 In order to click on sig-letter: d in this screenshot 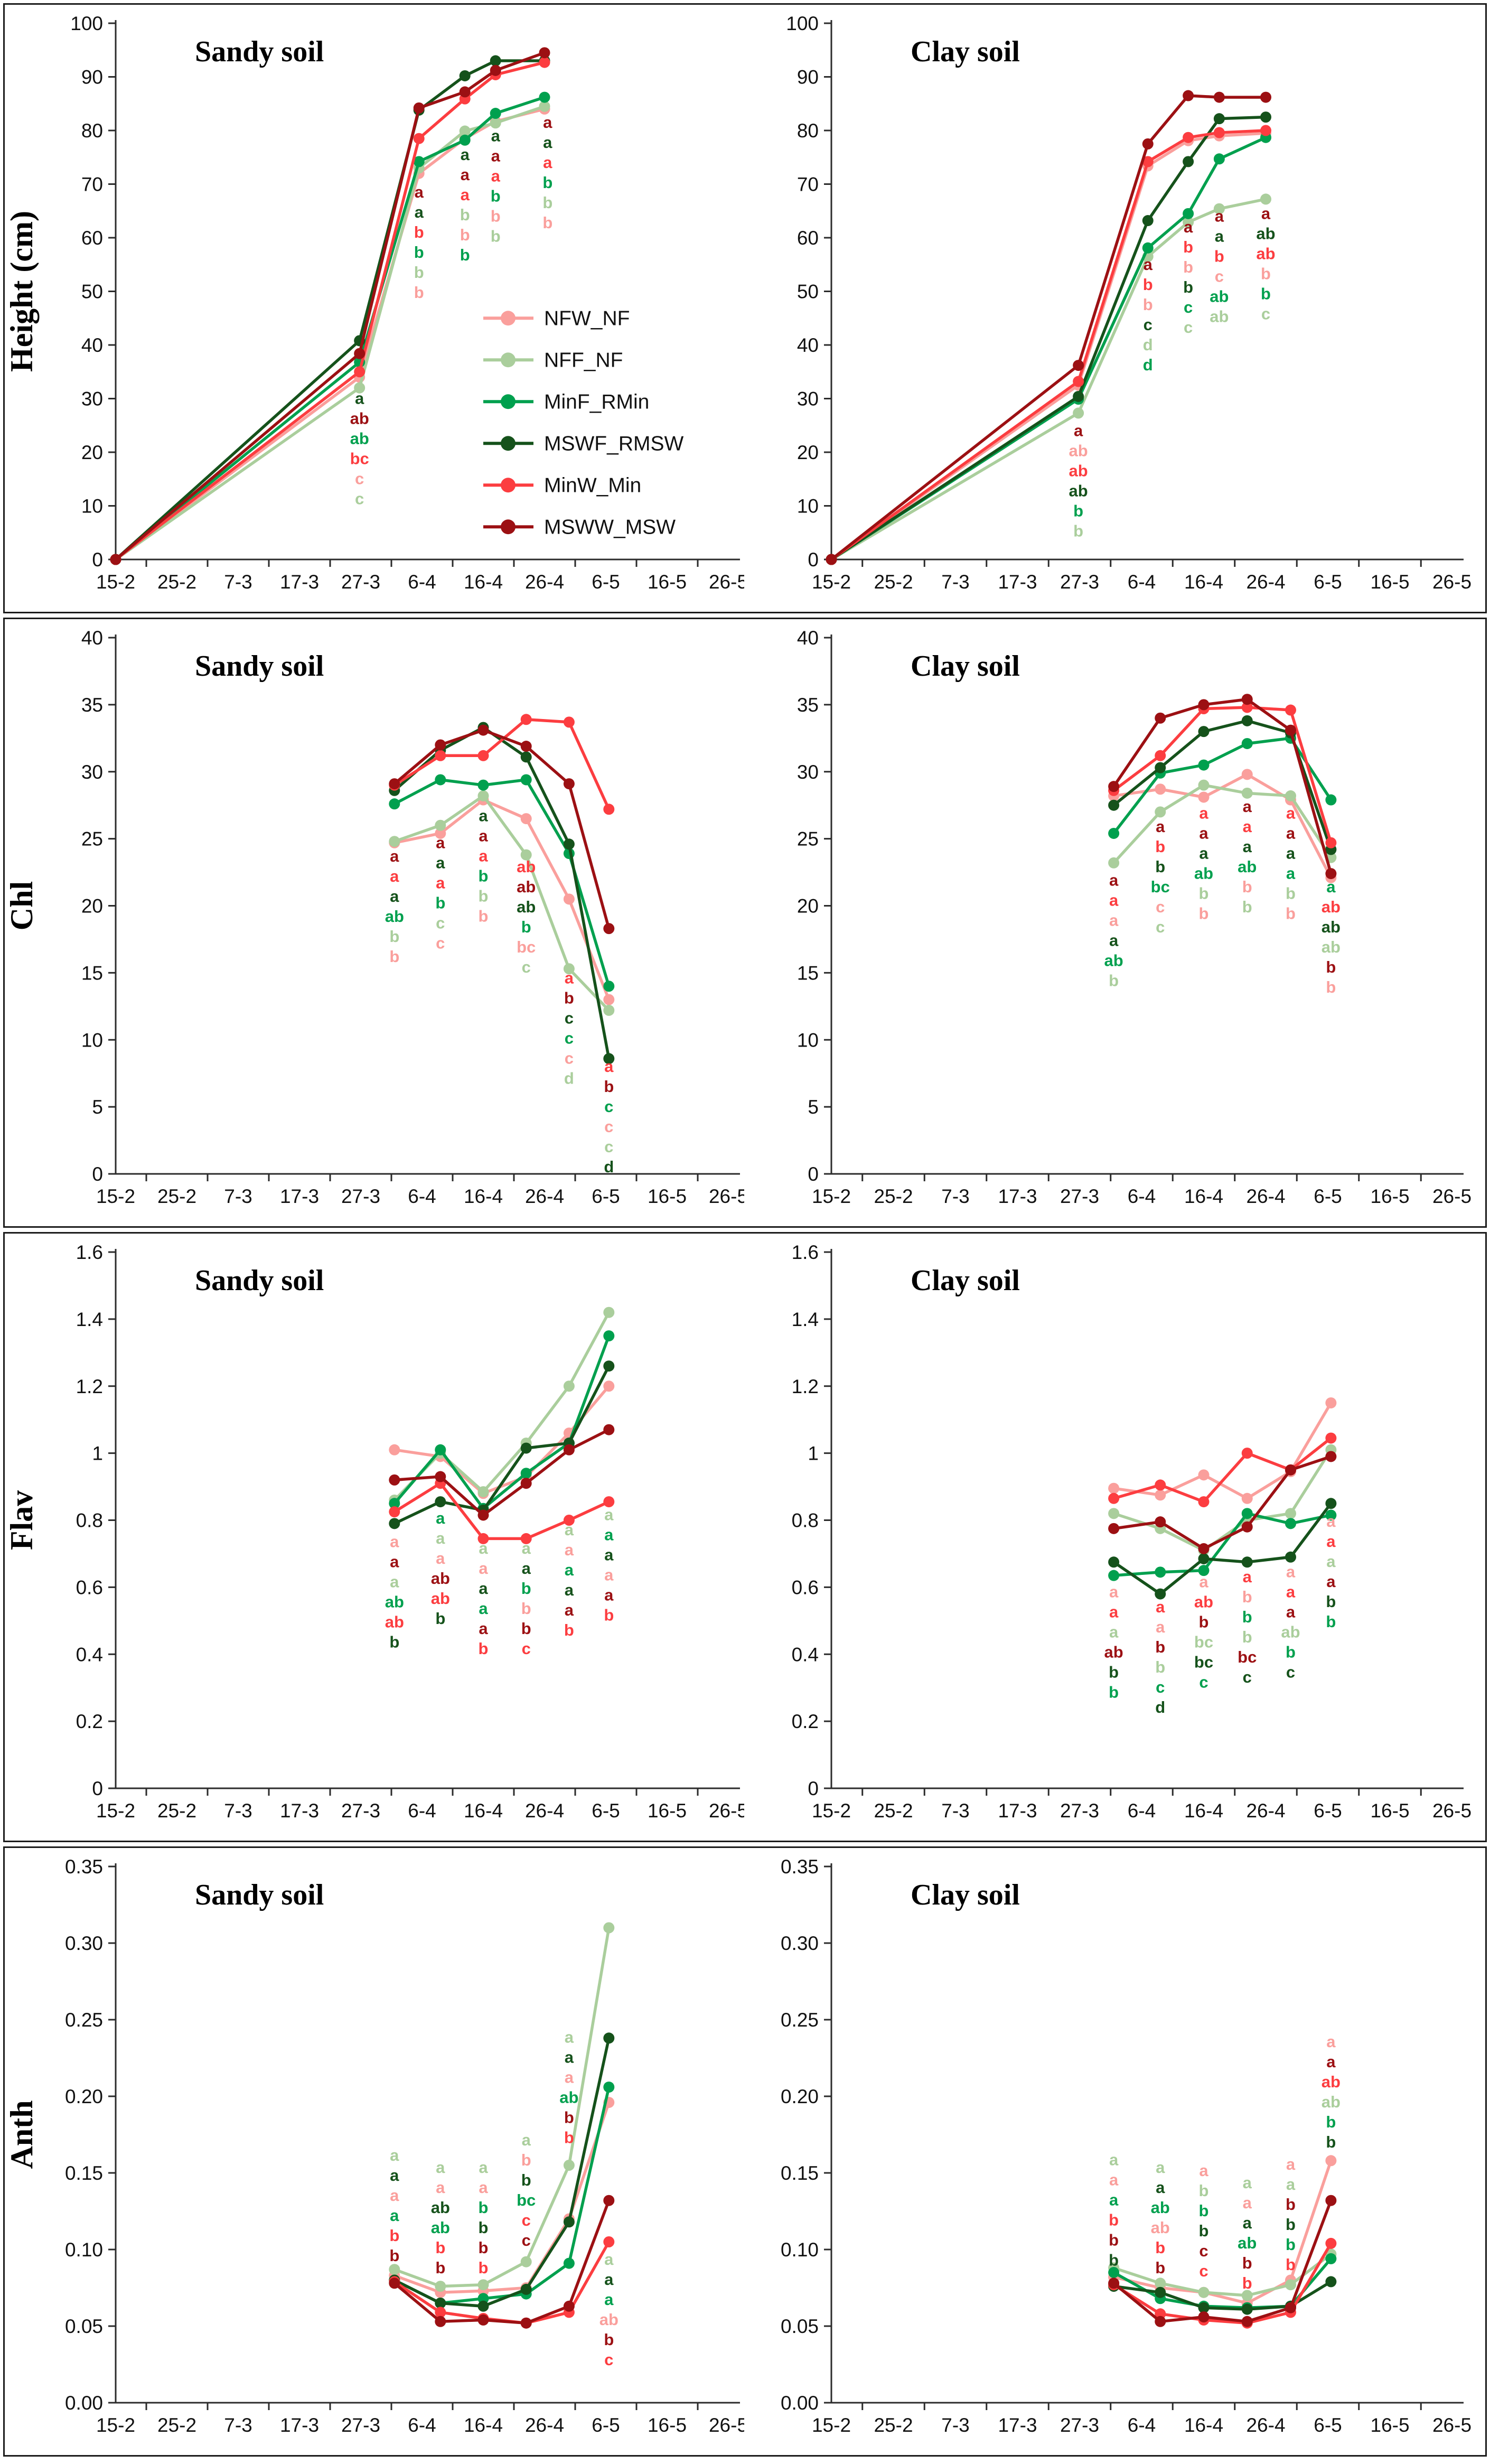, I will do `click(609, 1167)`.